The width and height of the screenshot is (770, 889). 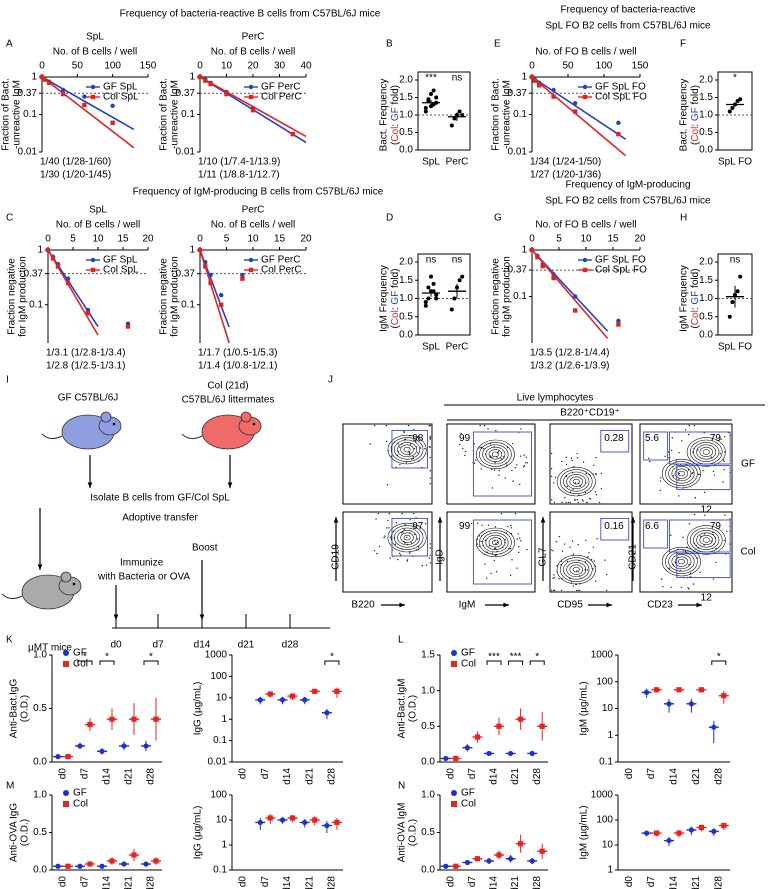 What do you see at coordinates (228, 400) in the screenshot?
I see `diagram-label: C57BL/6J littermates` at bounding box center [228, 400].